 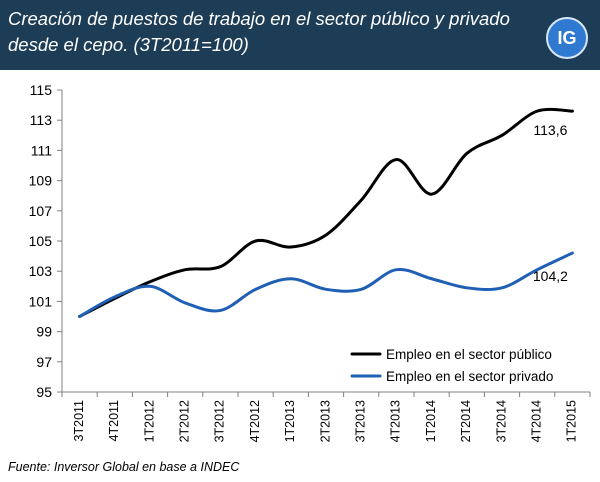 I want to click on x-tick-label: 2T2012, so click(x=184, y=421).